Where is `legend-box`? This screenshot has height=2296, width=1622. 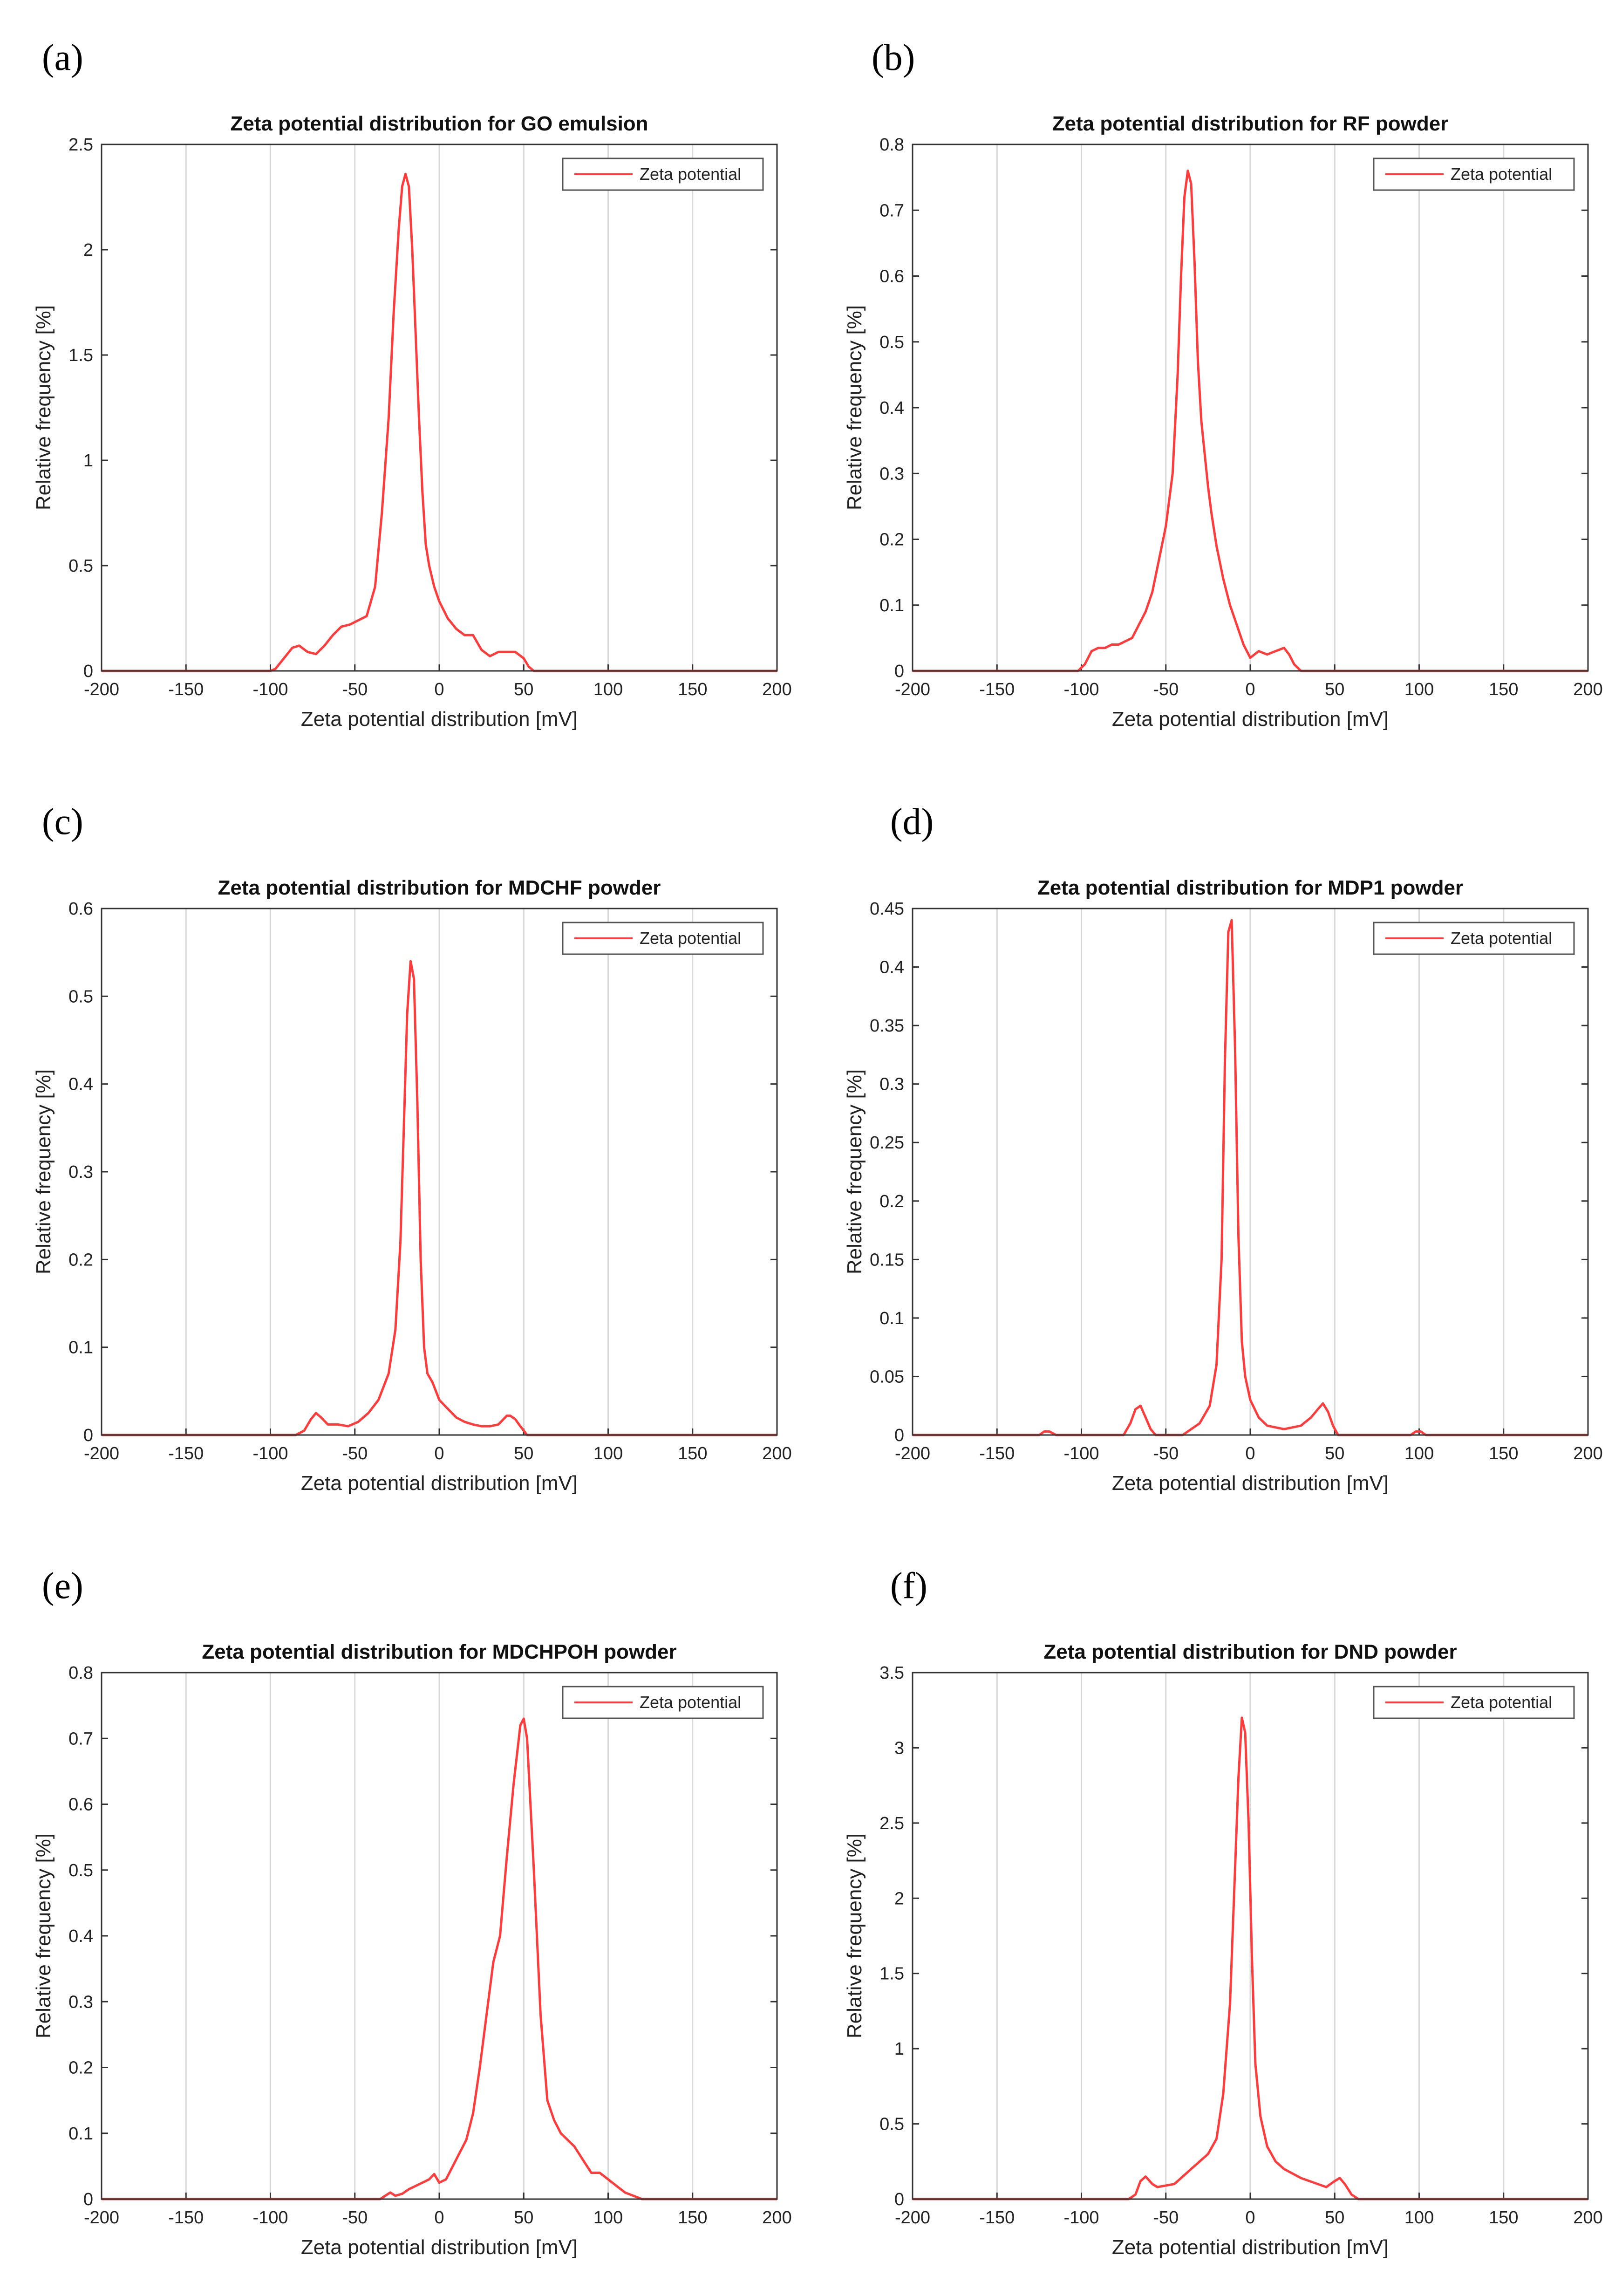
legend-box is located at coordinates (663, 1702).